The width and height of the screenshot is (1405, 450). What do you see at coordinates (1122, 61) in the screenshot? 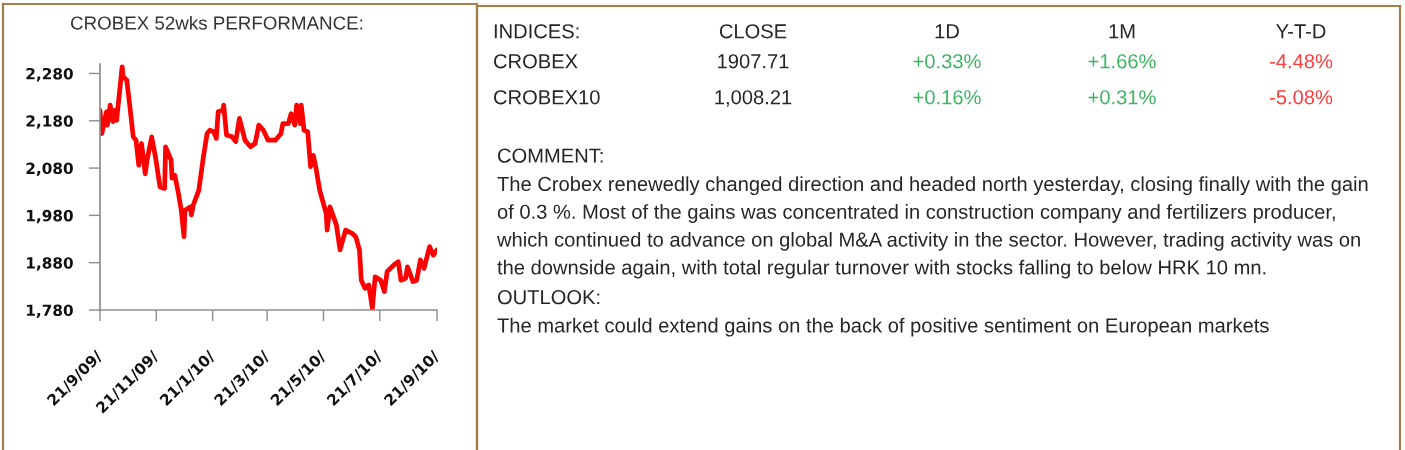
I see `data-label: +1.66%` at bounding box center [1122, 61].